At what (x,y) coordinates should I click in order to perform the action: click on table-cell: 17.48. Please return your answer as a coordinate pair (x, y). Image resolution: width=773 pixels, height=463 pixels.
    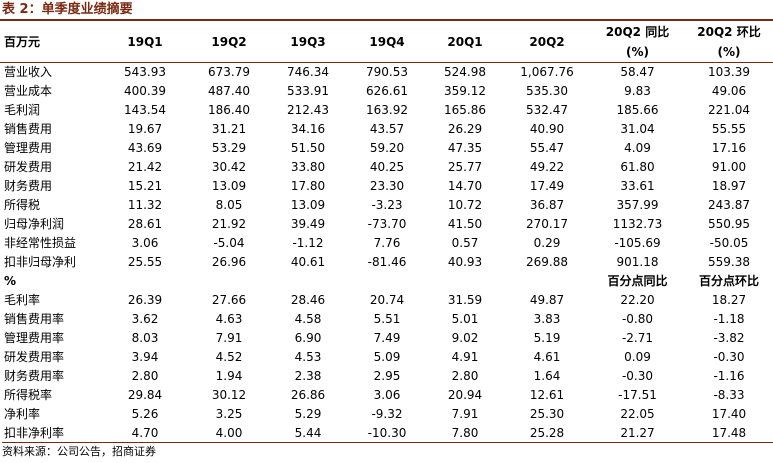
    Looking at the image, I should click on (729, 433).